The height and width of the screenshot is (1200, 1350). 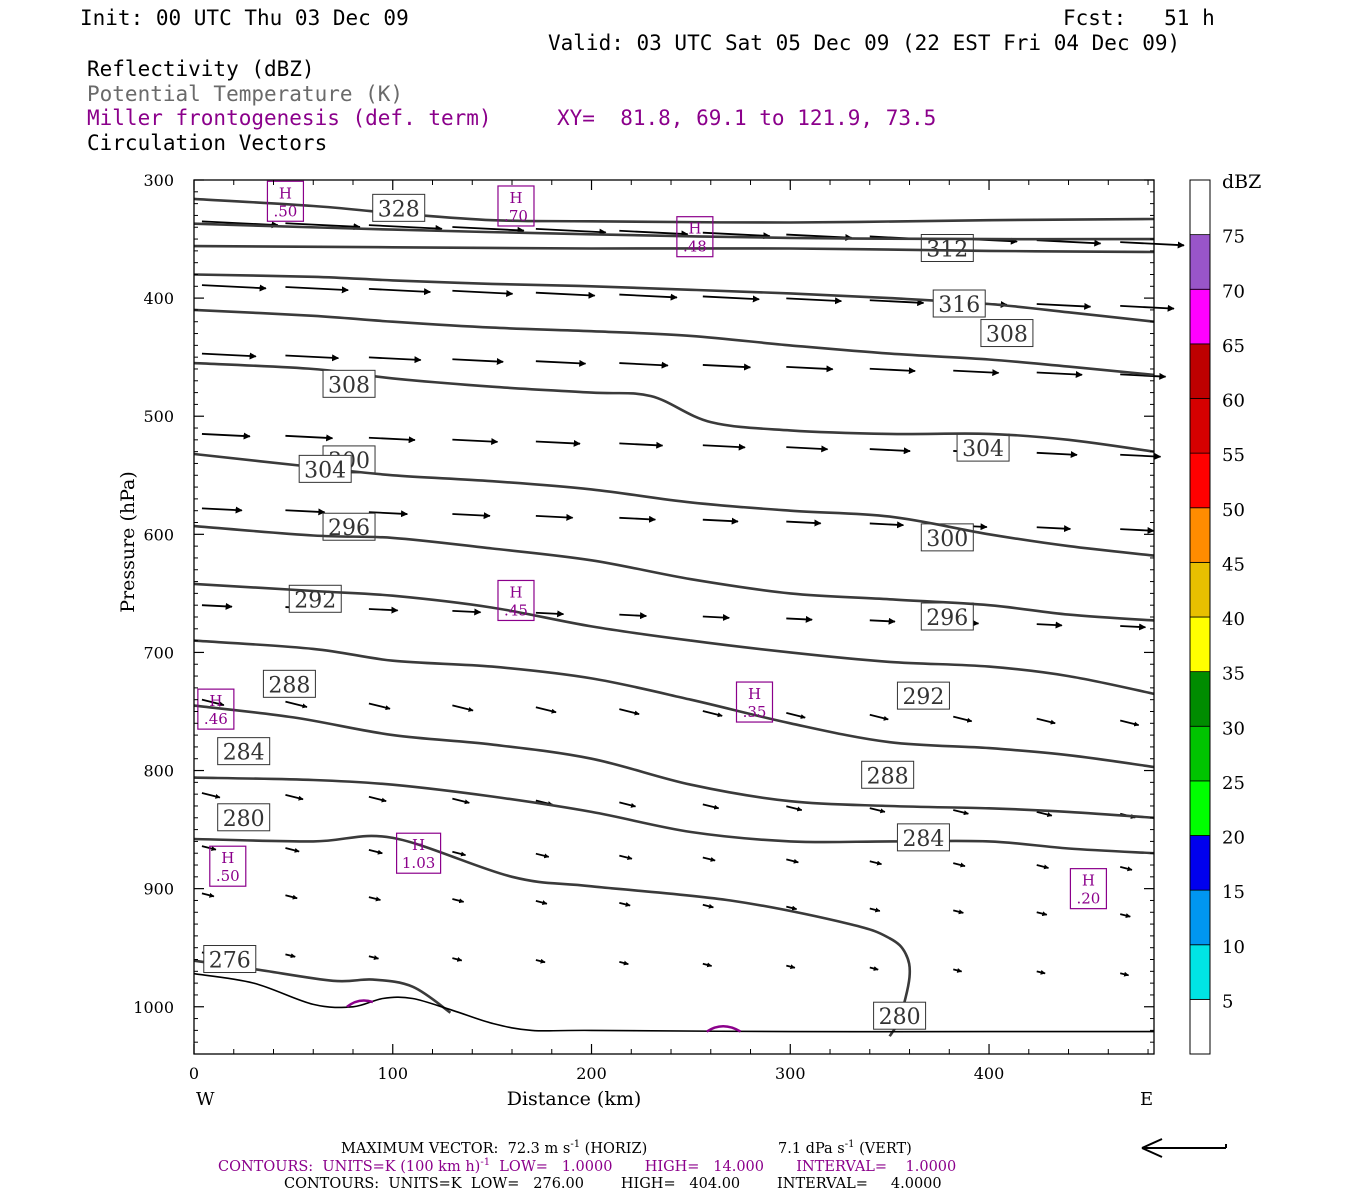 I want to click on colorbar-level-label: 20, so click(x=1233, y=838).